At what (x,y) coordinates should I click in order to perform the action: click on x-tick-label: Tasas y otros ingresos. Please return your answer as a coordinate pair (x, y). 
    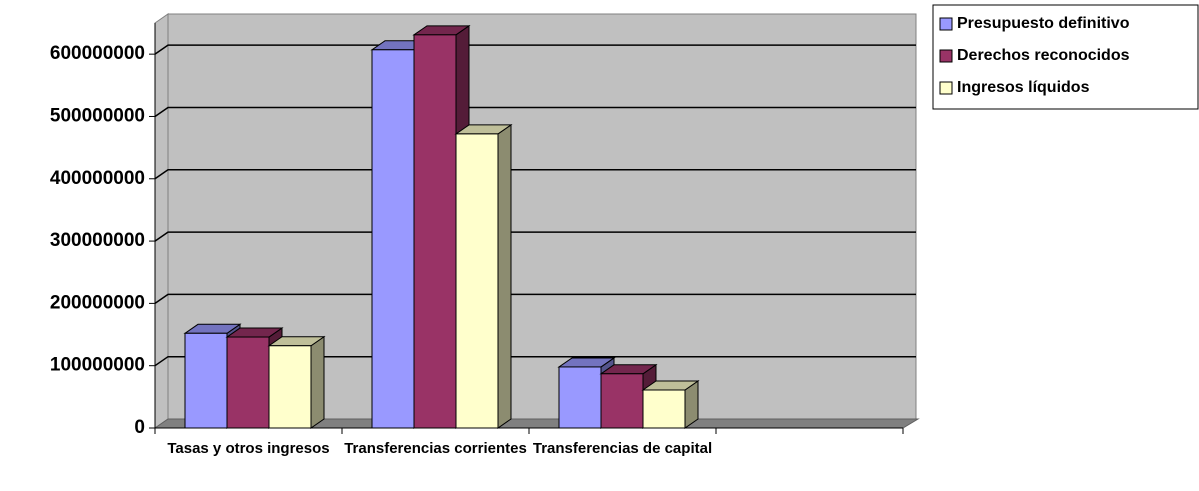
    Looking at the image, I should click on (248, 448).